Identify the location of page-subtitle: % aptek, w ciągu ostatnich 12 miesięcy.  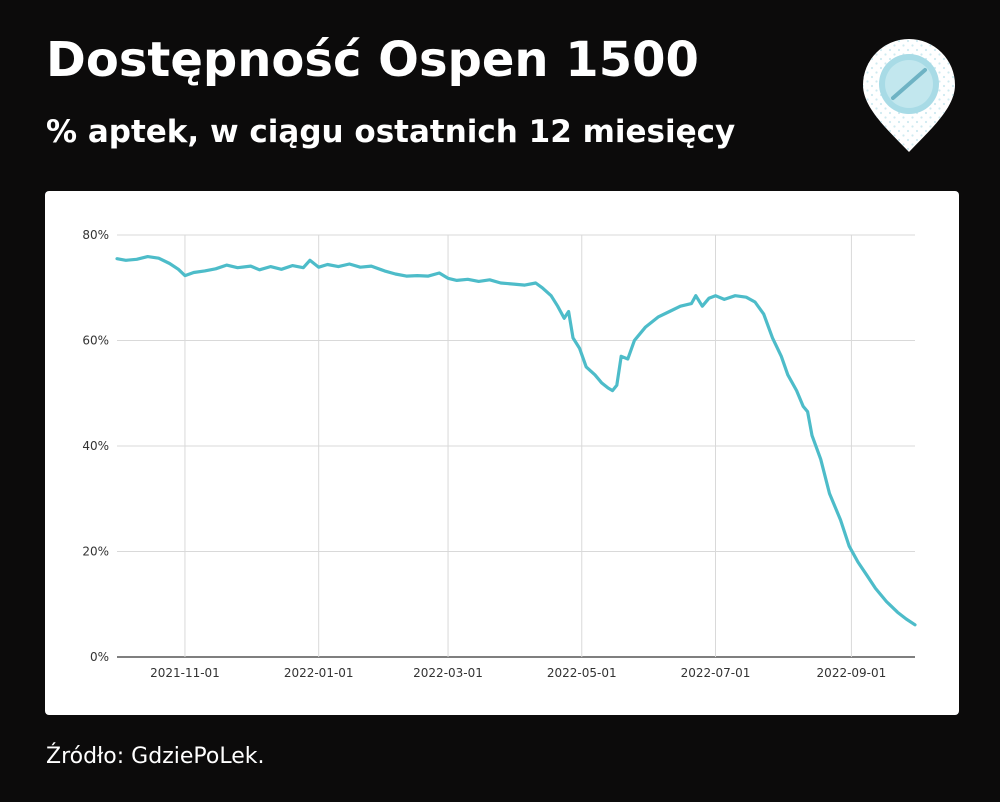
(391, 132).